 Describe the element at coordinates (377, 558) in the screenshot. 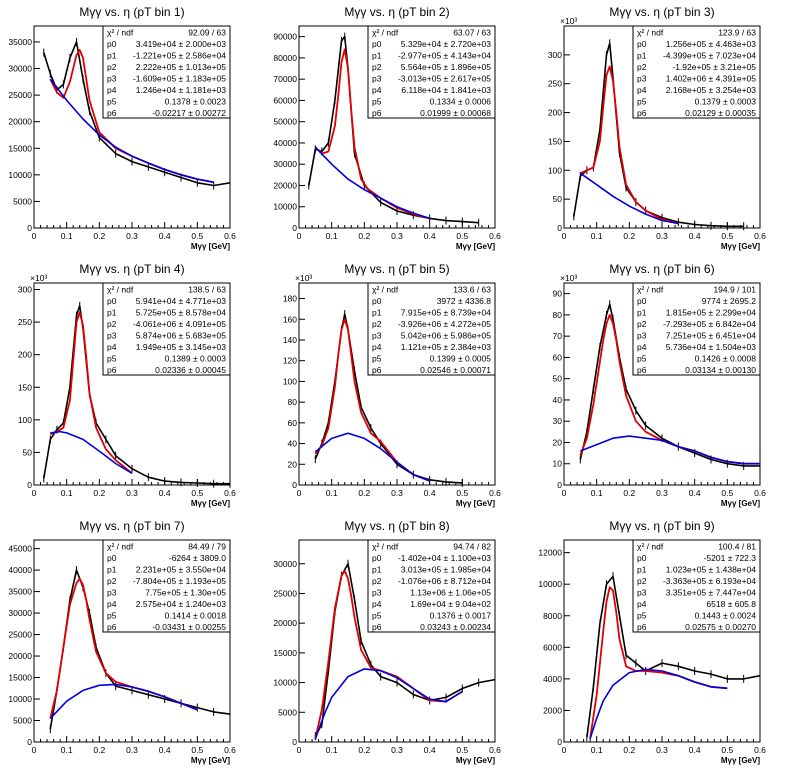

I see `param-name: p0` at that location.